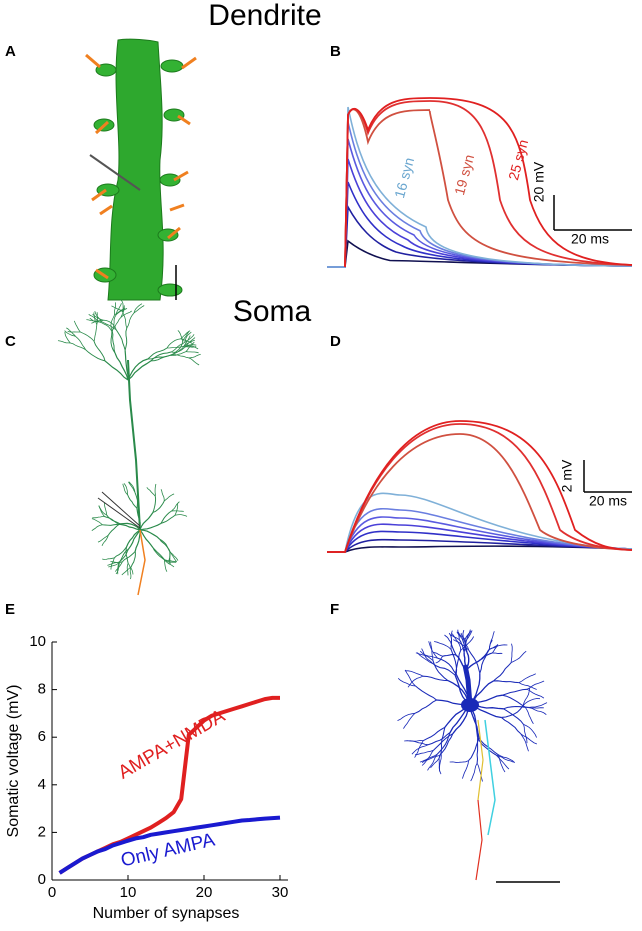 The height and width of the screenshot is (931, 642). Describe the element at coordinates (128, 892) in the screenshot. I see `x-tick-label: 10` at that location.